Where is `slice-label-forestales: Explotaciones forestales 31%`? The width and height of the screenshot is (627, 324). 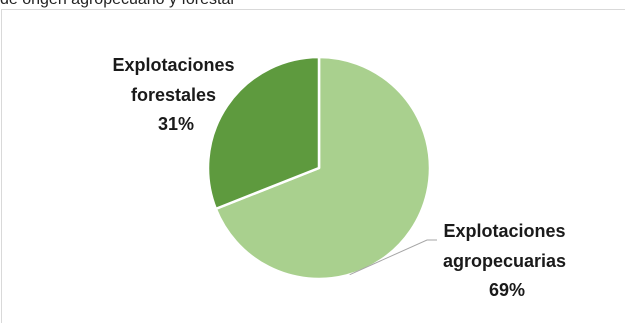
slice-label-forestales: Explotaciones forestales 31% is located at coordinates (175, 94).